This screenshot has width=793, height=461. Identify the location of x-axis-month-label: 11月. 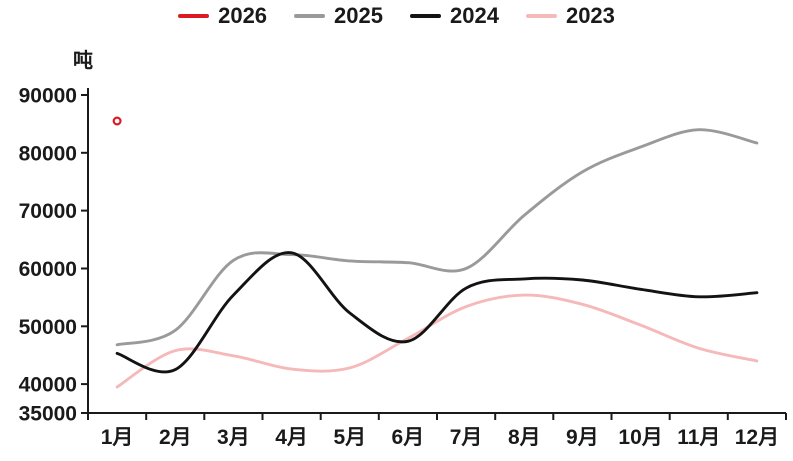
(698, 437).